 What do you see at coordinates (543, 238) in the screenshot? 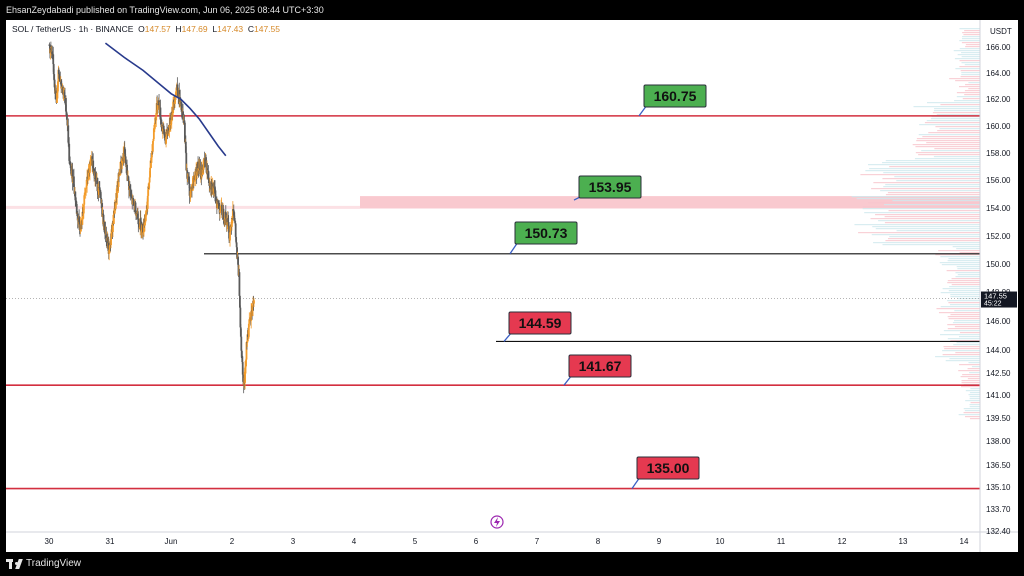
I see `level-label-150.73: 150.73` at bounding box center [543, 238].